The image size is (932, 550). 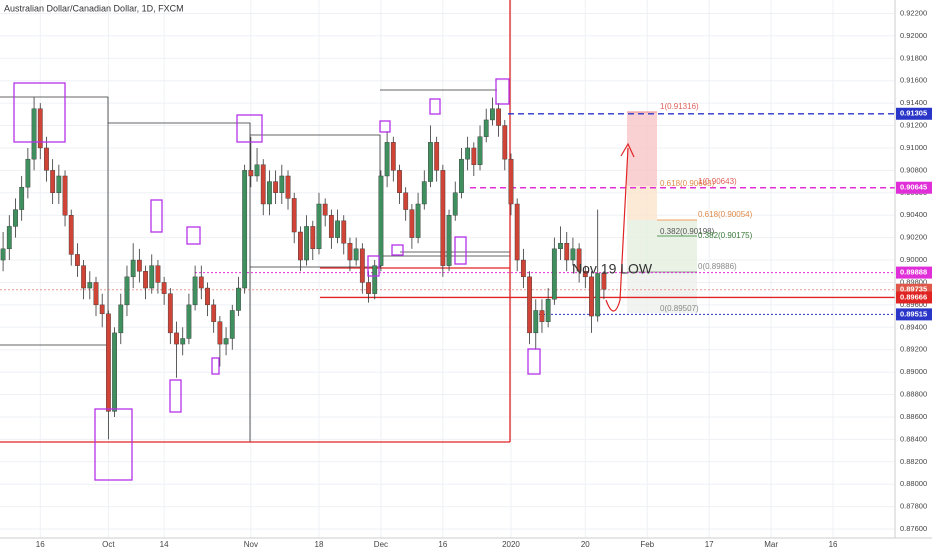 I want to click on price-tag-label: 0.91305, so click(x=913, y=113).